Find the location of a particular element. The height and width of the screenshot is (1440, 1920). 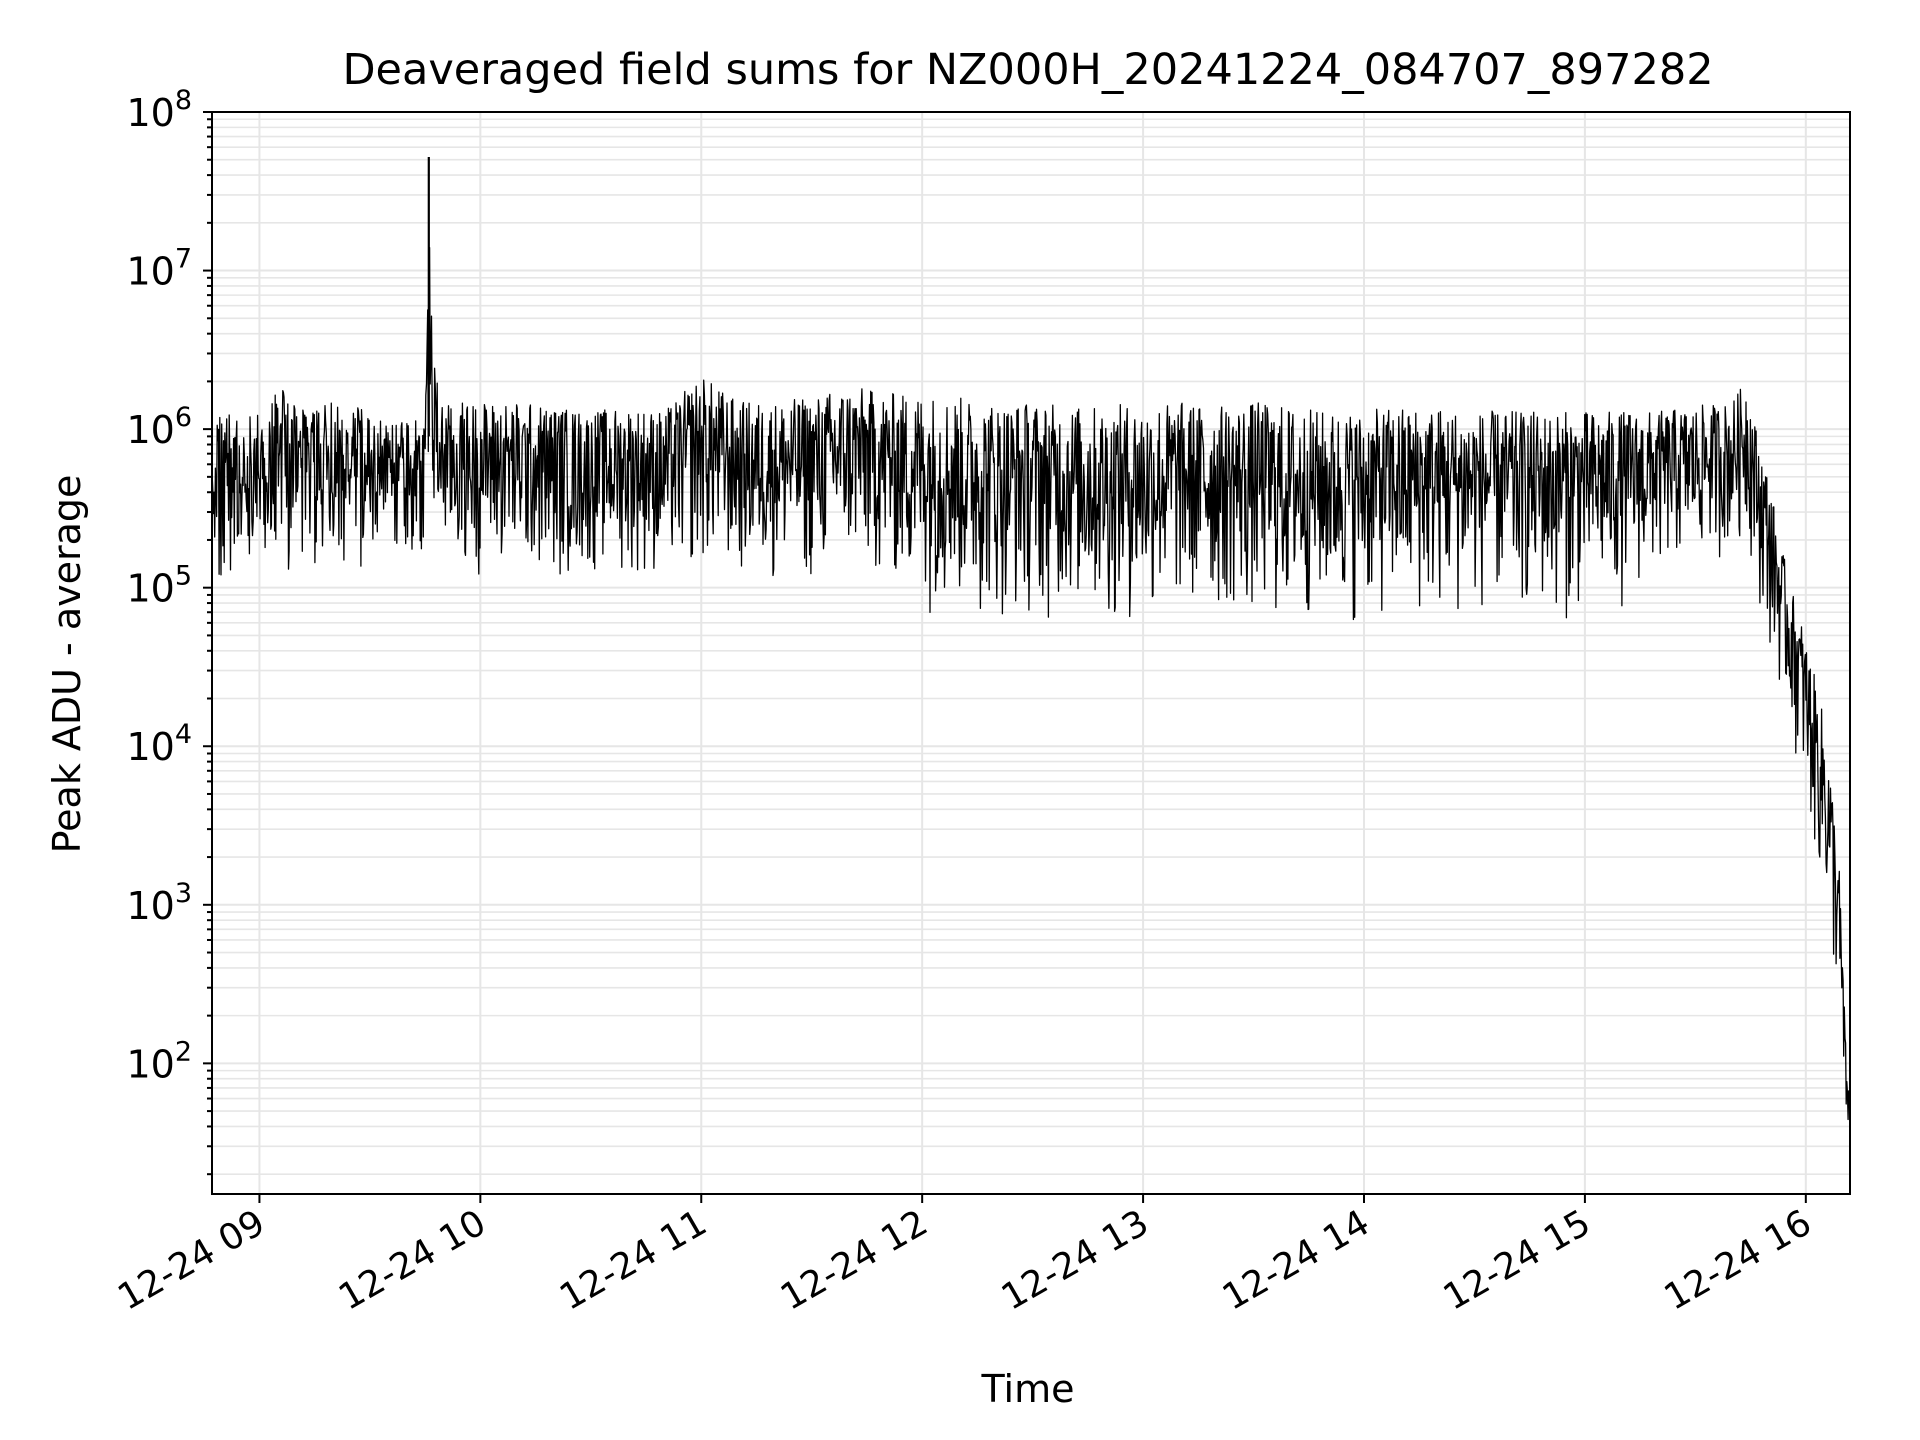

y-tick-label: 102 is located at coordinates (159, 1061).